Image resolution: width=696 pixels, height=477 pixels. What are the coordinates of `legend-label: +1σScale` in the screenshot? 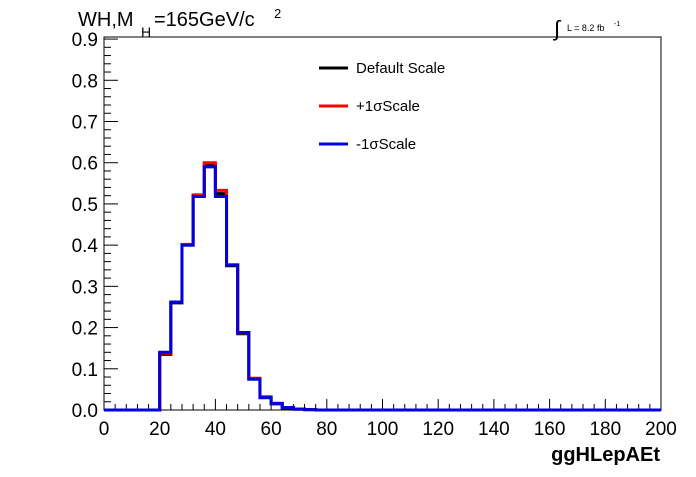 It's located at (388, 106).